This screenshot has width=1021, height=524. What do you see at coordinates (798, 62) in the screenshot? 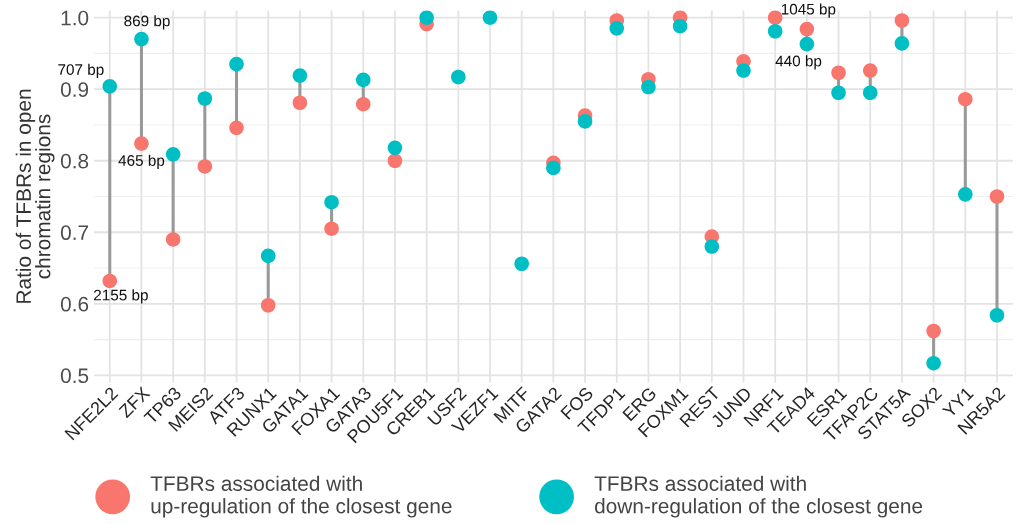
I see `annotation: 440 bp` at bounding box center [798, 62].